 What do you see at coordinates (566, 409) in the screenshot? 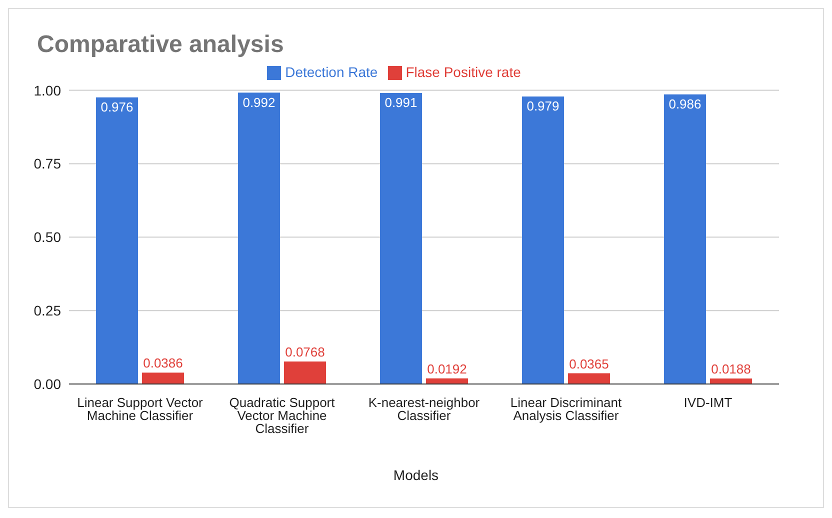
I see `x-tick-label: Linear Discriminant Analysis Classifier` at bounding box center [566, 409].